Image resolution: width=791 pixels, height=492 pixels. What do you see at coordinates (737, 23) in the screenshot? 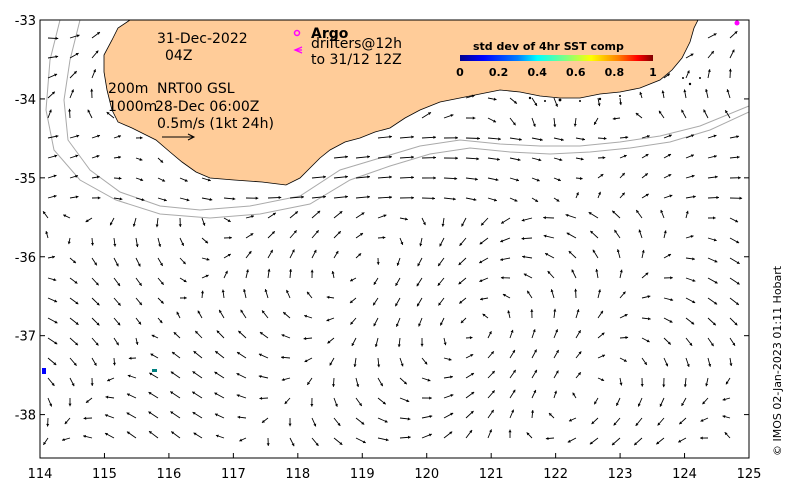
I see `argo-float-marker` at bounding box center [737, 23].